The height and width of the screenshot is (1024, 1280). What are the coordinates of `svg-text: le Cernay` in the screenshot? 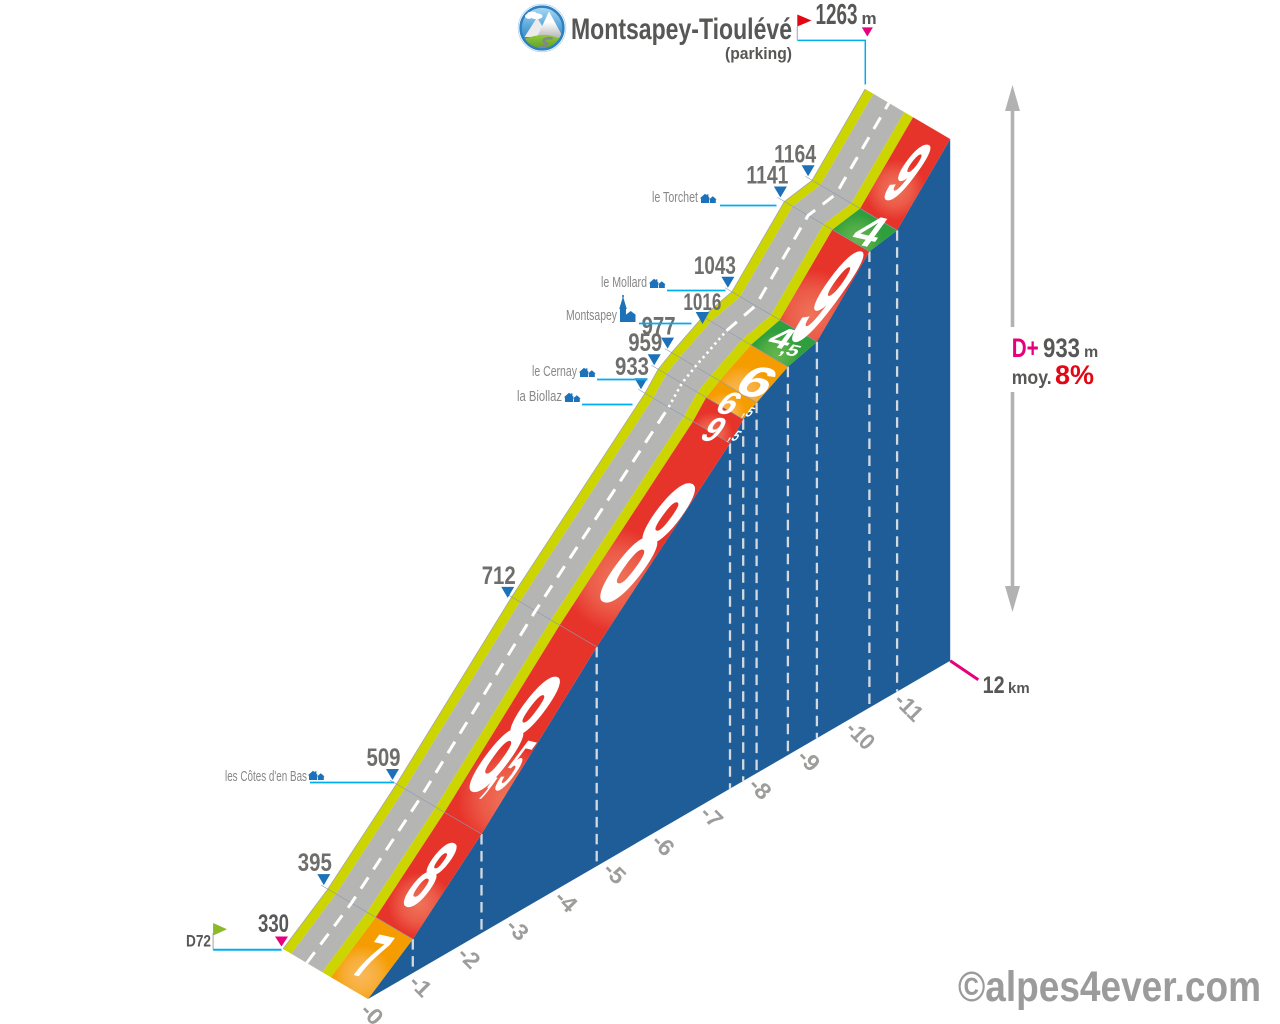 It's located at (554, 371).